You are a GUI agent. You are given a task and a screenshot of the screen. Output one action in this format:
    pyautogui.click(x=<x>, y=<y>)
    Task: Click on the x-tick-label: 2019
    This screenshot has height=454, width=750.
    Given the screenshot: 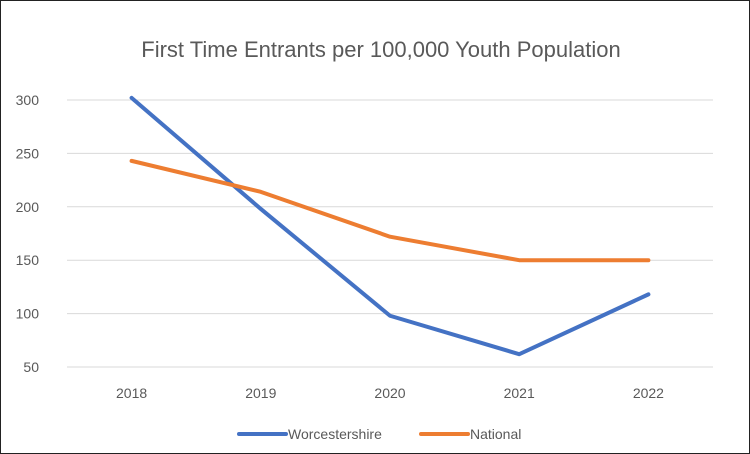 What is the action you would take?
    pyautogui.click(x=260, y=393)
    